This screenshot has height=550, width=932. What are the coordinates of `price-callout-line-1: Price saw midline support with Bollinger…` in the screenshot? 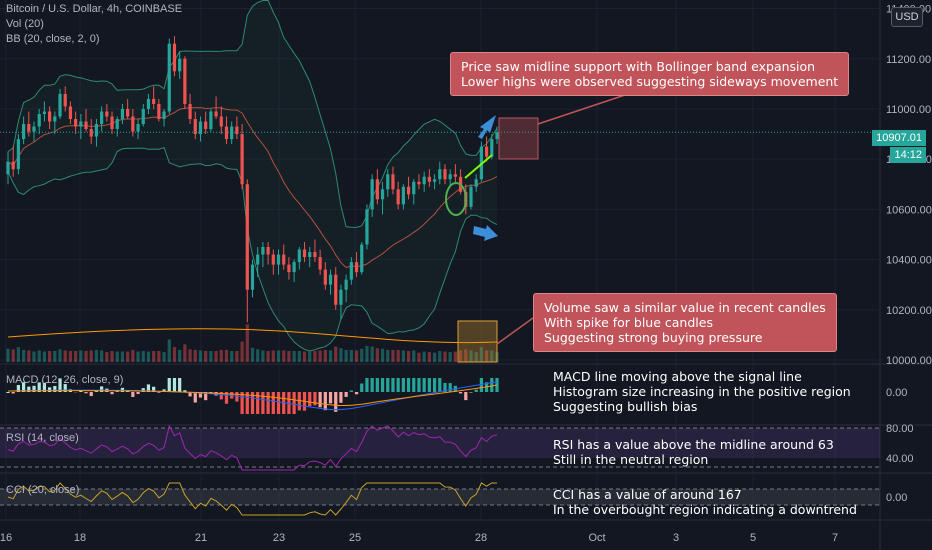 It's located at (638, 66).